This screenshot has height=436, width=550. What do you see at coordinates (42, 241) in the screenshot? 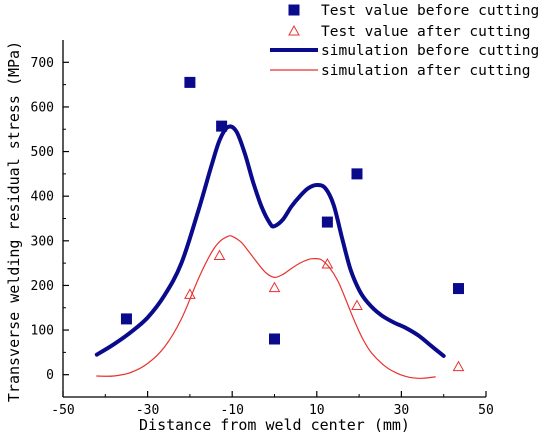
I see `y-tick-label: 300` at bounding box center [42, 241].